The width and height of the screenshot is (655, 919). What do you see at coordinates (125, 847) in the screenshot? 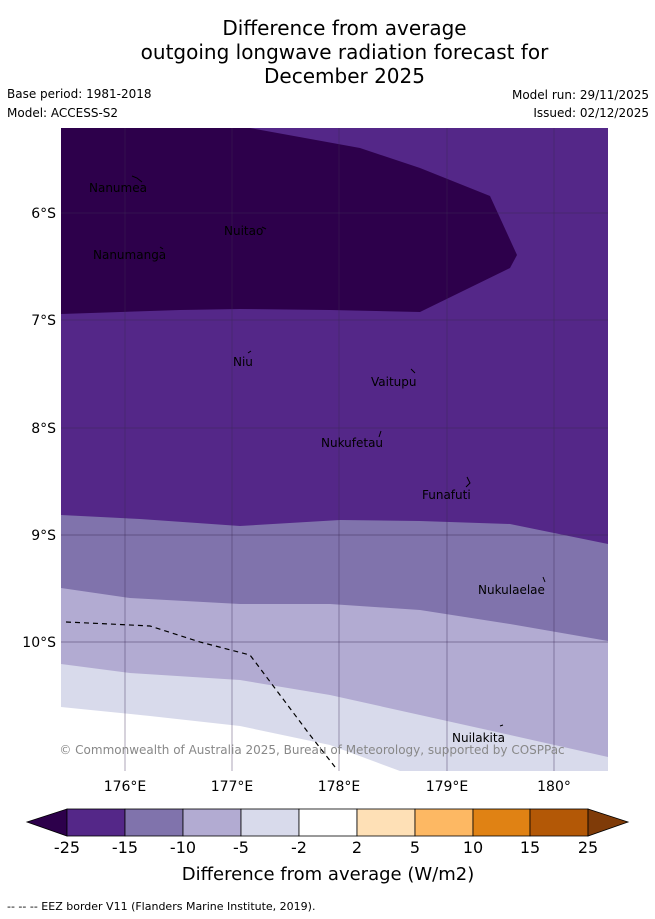
I see `colorbar-tick: -15` at bounding box center [125, 847].